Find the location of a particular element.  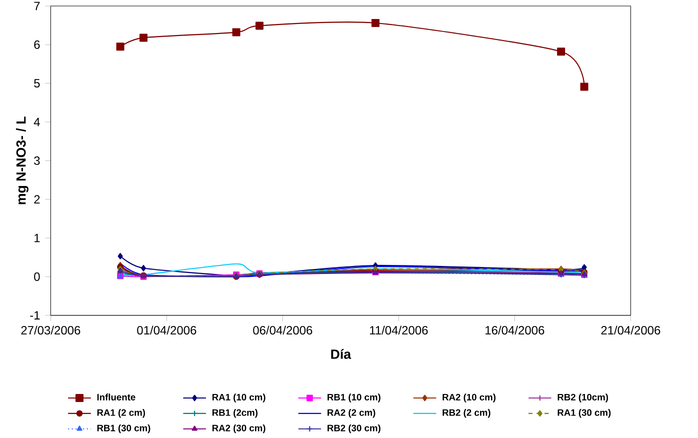

legend-label: RA2 (2 cm) is located at coordinates (352, 413).